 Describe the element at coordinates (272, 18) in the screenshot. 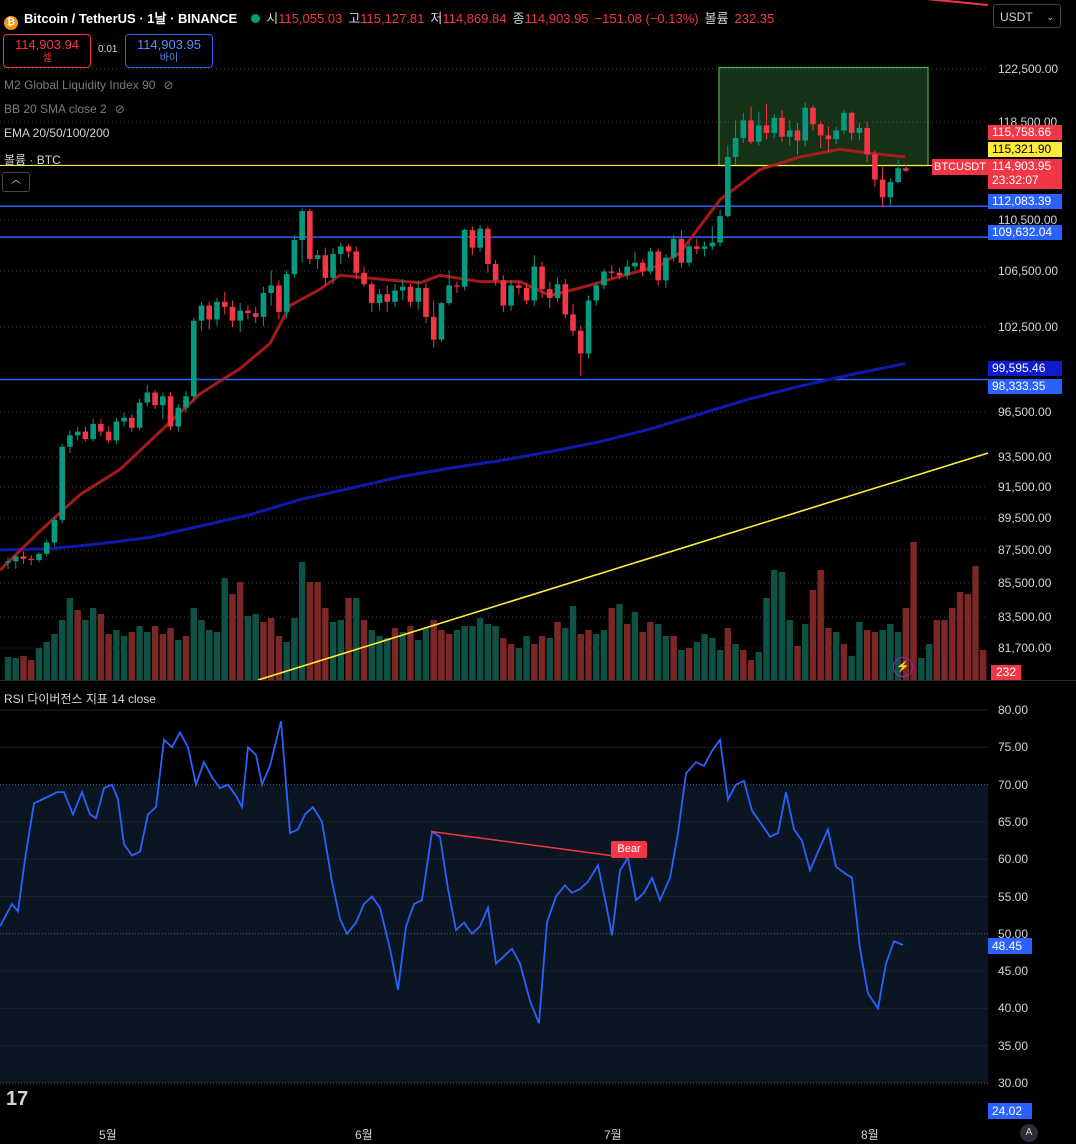

I see `open-label: 시` at that location.